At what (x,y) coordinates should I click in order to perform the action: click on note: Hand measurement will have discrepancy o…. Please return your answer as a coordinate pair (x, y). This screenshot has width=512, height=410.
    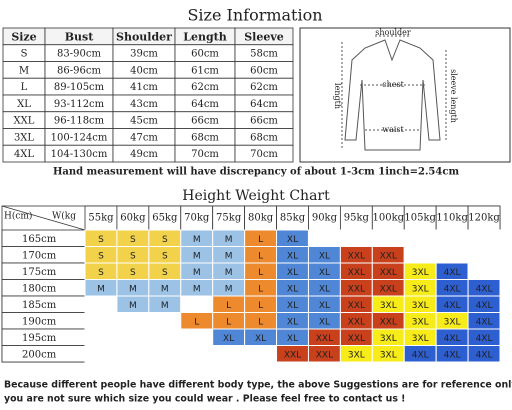
    Looking at the image, I should click on (256, 172).